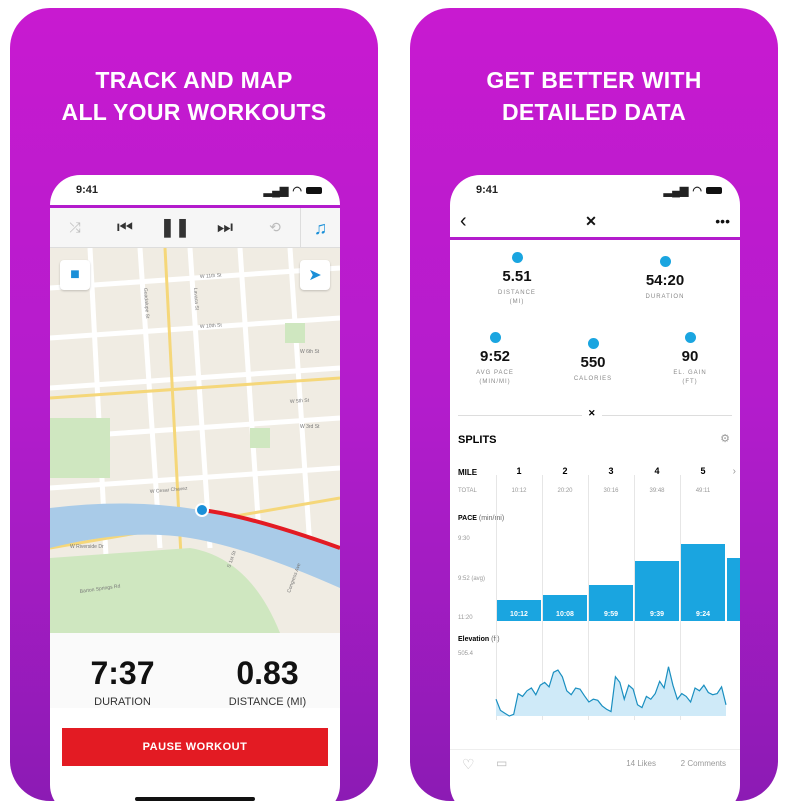  I want to click on metric-label: EL. GAIN (FT), so click(690, 378).